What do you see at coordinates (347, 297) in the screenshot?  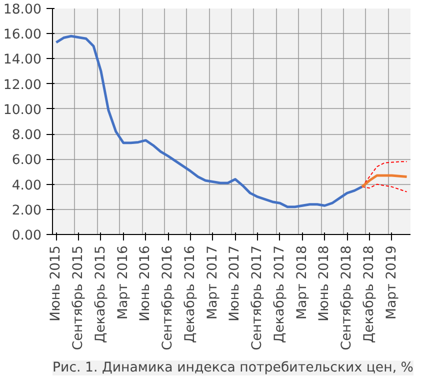 I see `x-tick-label: Сентябрь 2018` at bounding box center [347, 297].